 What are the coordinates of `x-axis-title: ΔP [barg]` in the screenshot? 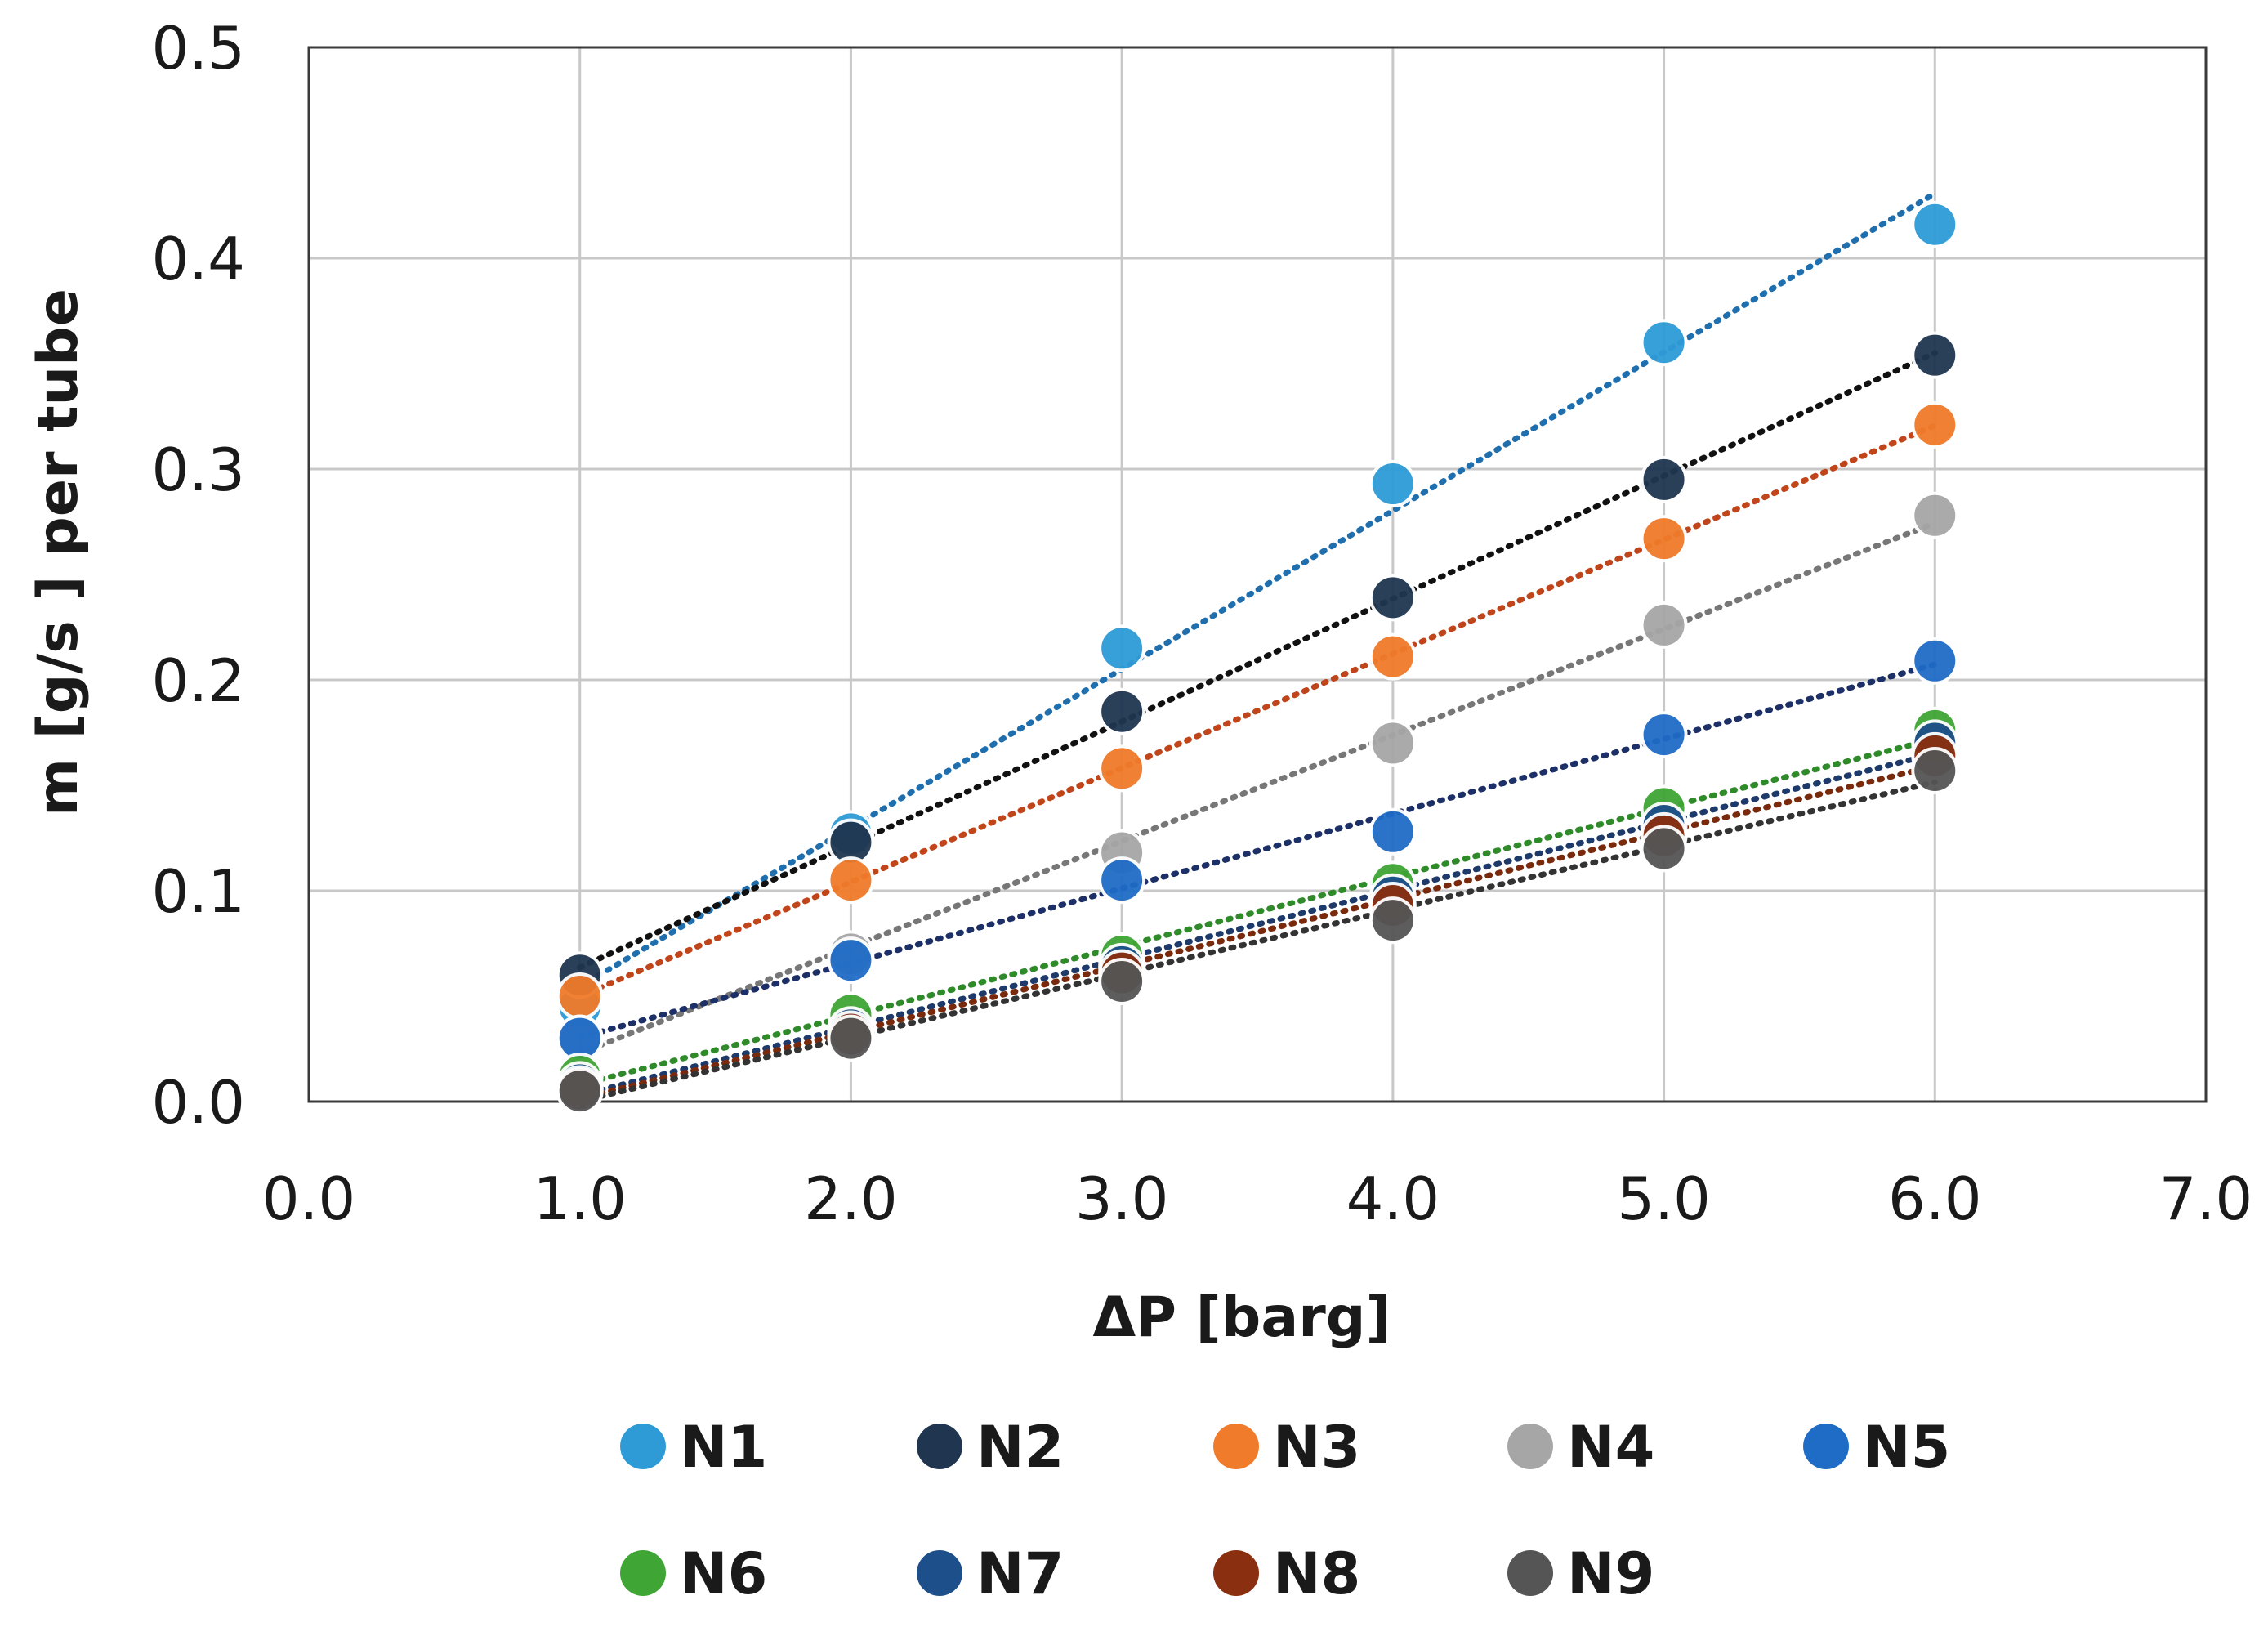 It's located at (1241, 1317).